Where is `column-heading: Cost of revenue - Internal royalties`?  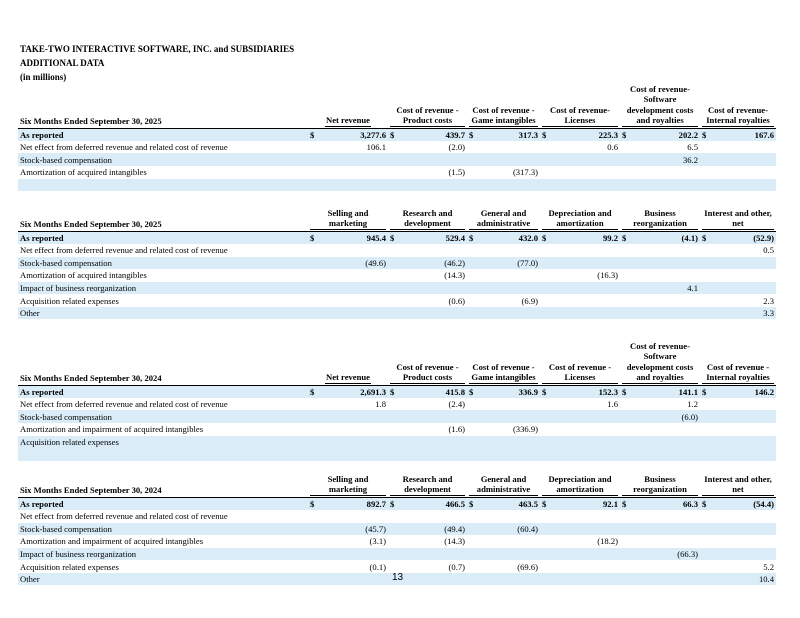
column-heading: Cost of revenue - Internal royalties is located at coordinates (738, 363).